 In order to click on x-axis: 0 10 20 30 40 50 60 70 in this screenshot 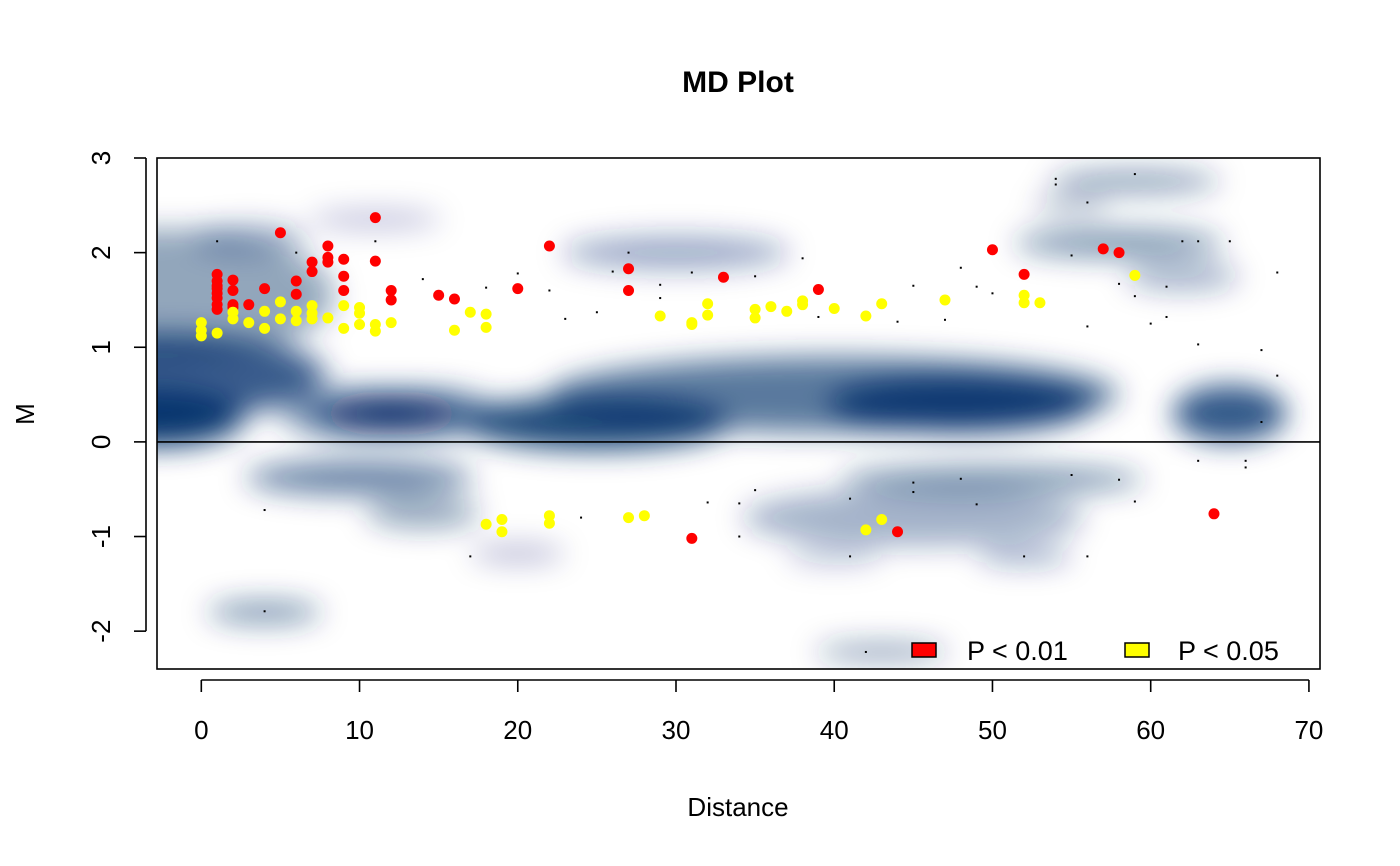, I will do `click(758, 712)`.